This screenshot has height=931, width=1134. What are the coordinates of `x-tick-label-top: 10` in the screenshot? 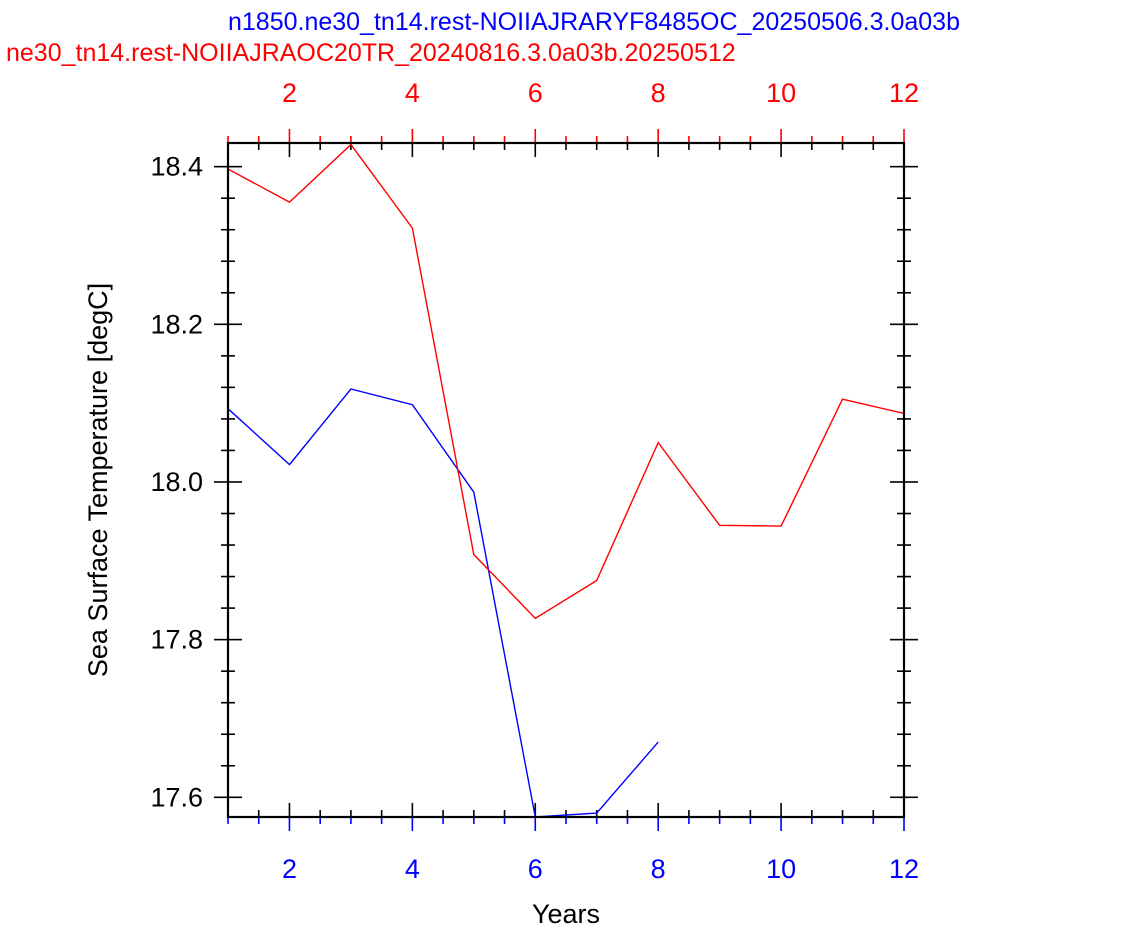 It's located at (781, 93).